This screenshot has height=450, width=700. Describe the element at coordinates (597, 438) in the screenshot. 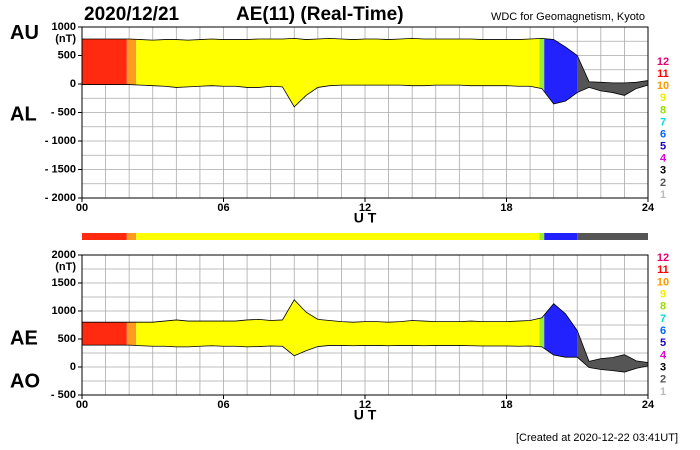

I see `footer: [Created at 2020-12-22 03:41UT]` at that location.